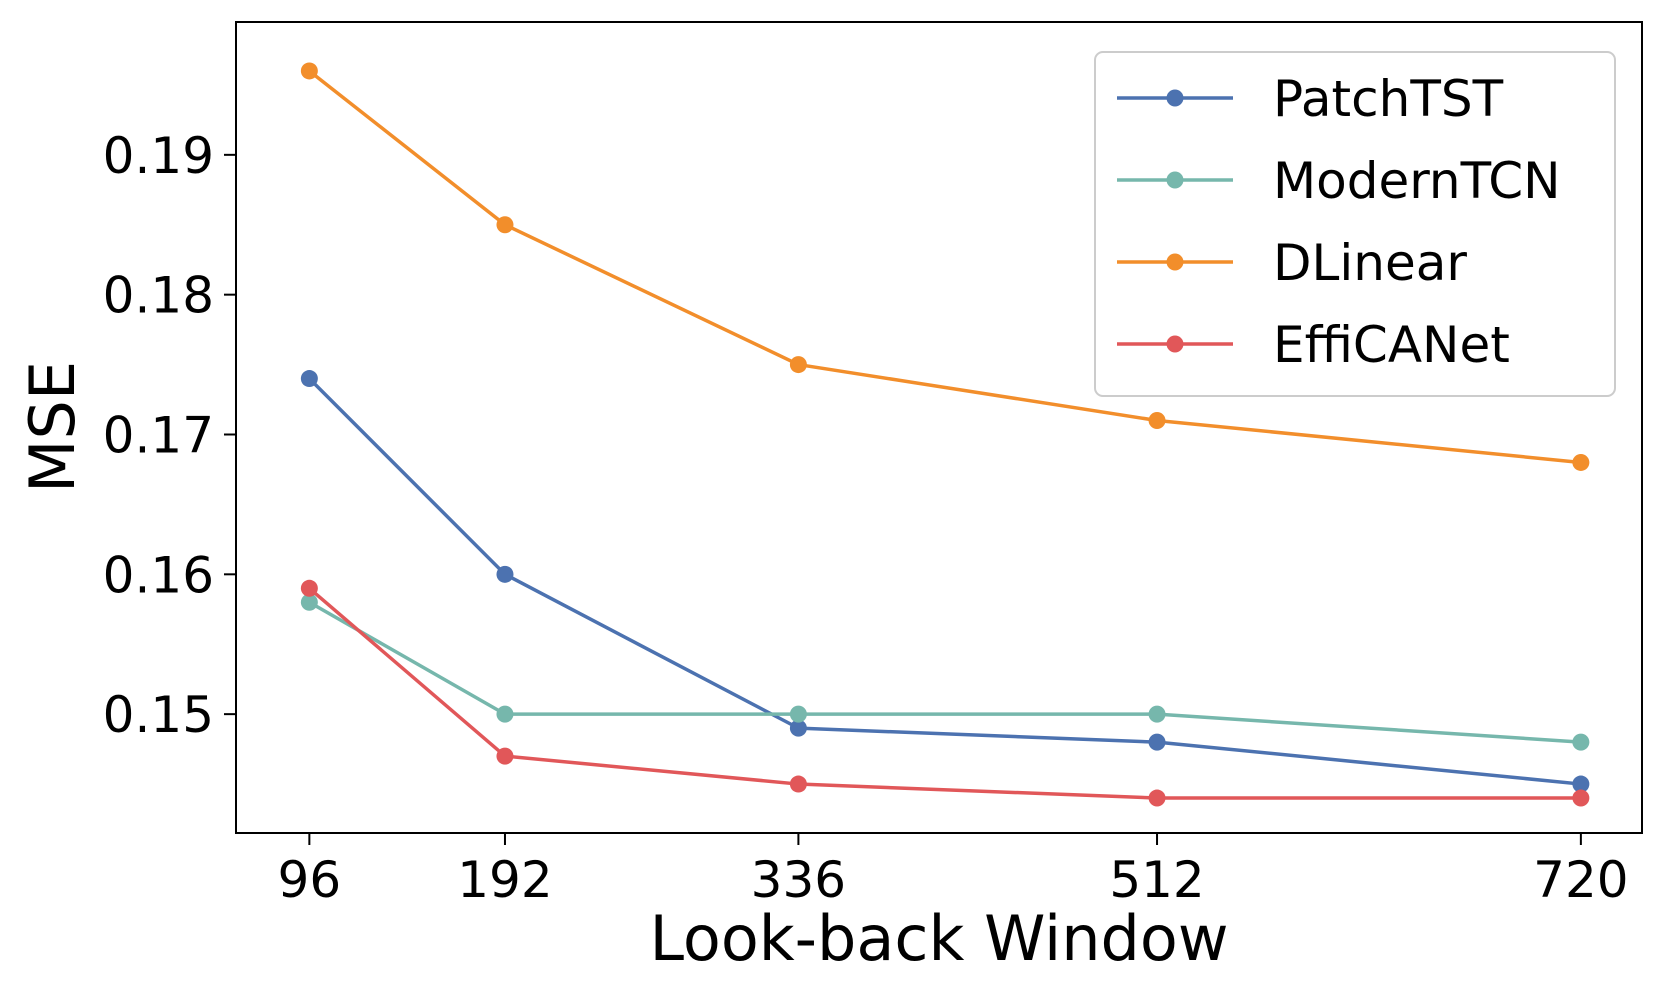  What do you see at coordinates (158, 575) in the screenshot?
I see `y-tick-label: 0.16` at bounding box center [158, 575].